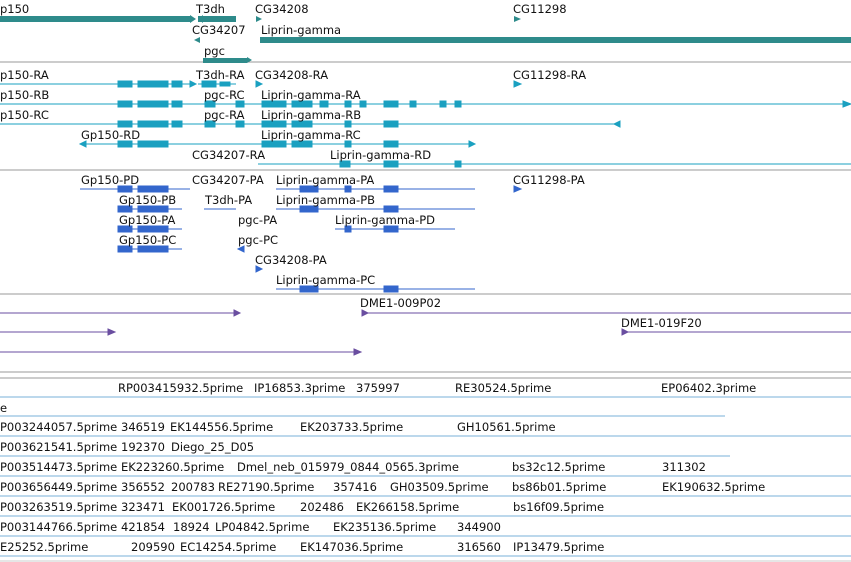  Describe the element at coordinates (219, 30) in the screenshot. I see `gene-label-cg34207: CG34207` at that location.